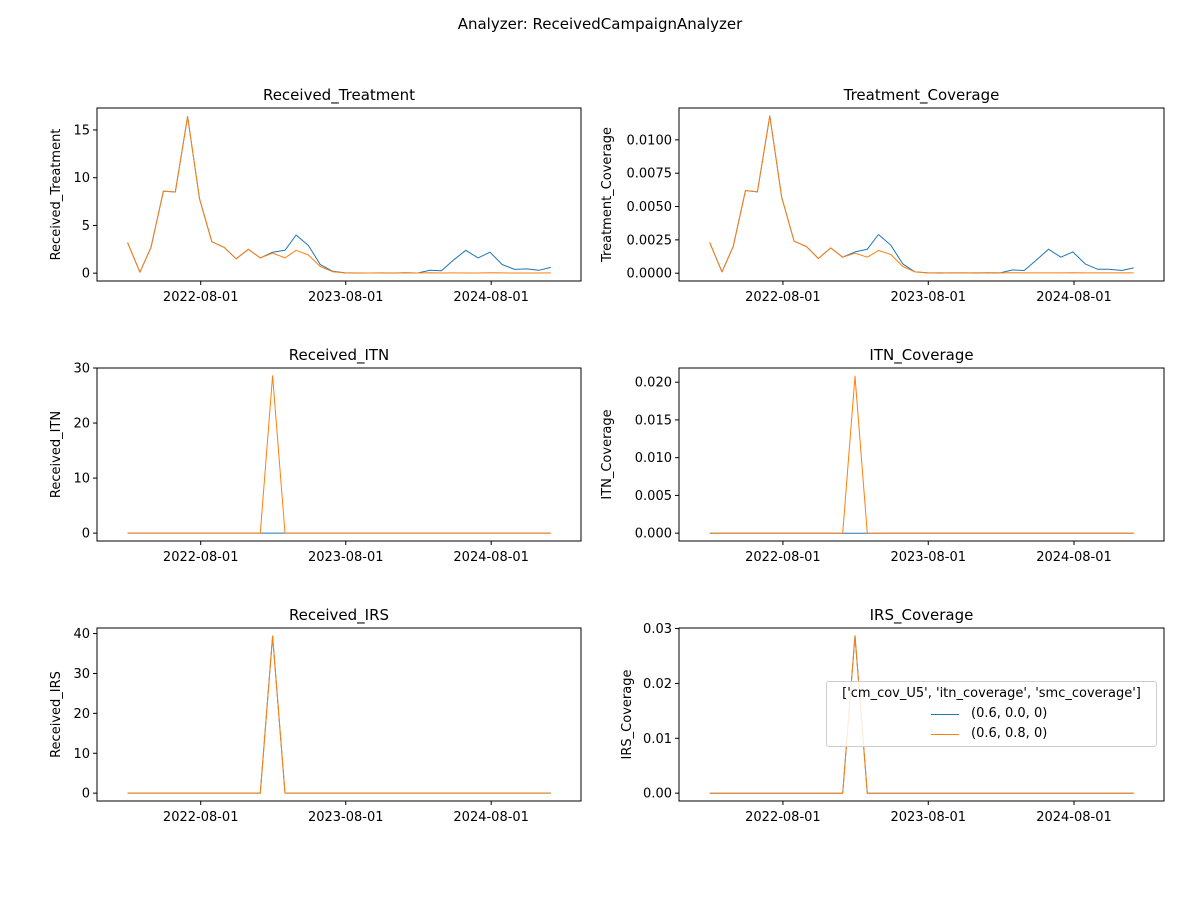 This screenshot has width=1200, height=900. I want to click on y-axis-label: Received_ITN, so click(56, 454).